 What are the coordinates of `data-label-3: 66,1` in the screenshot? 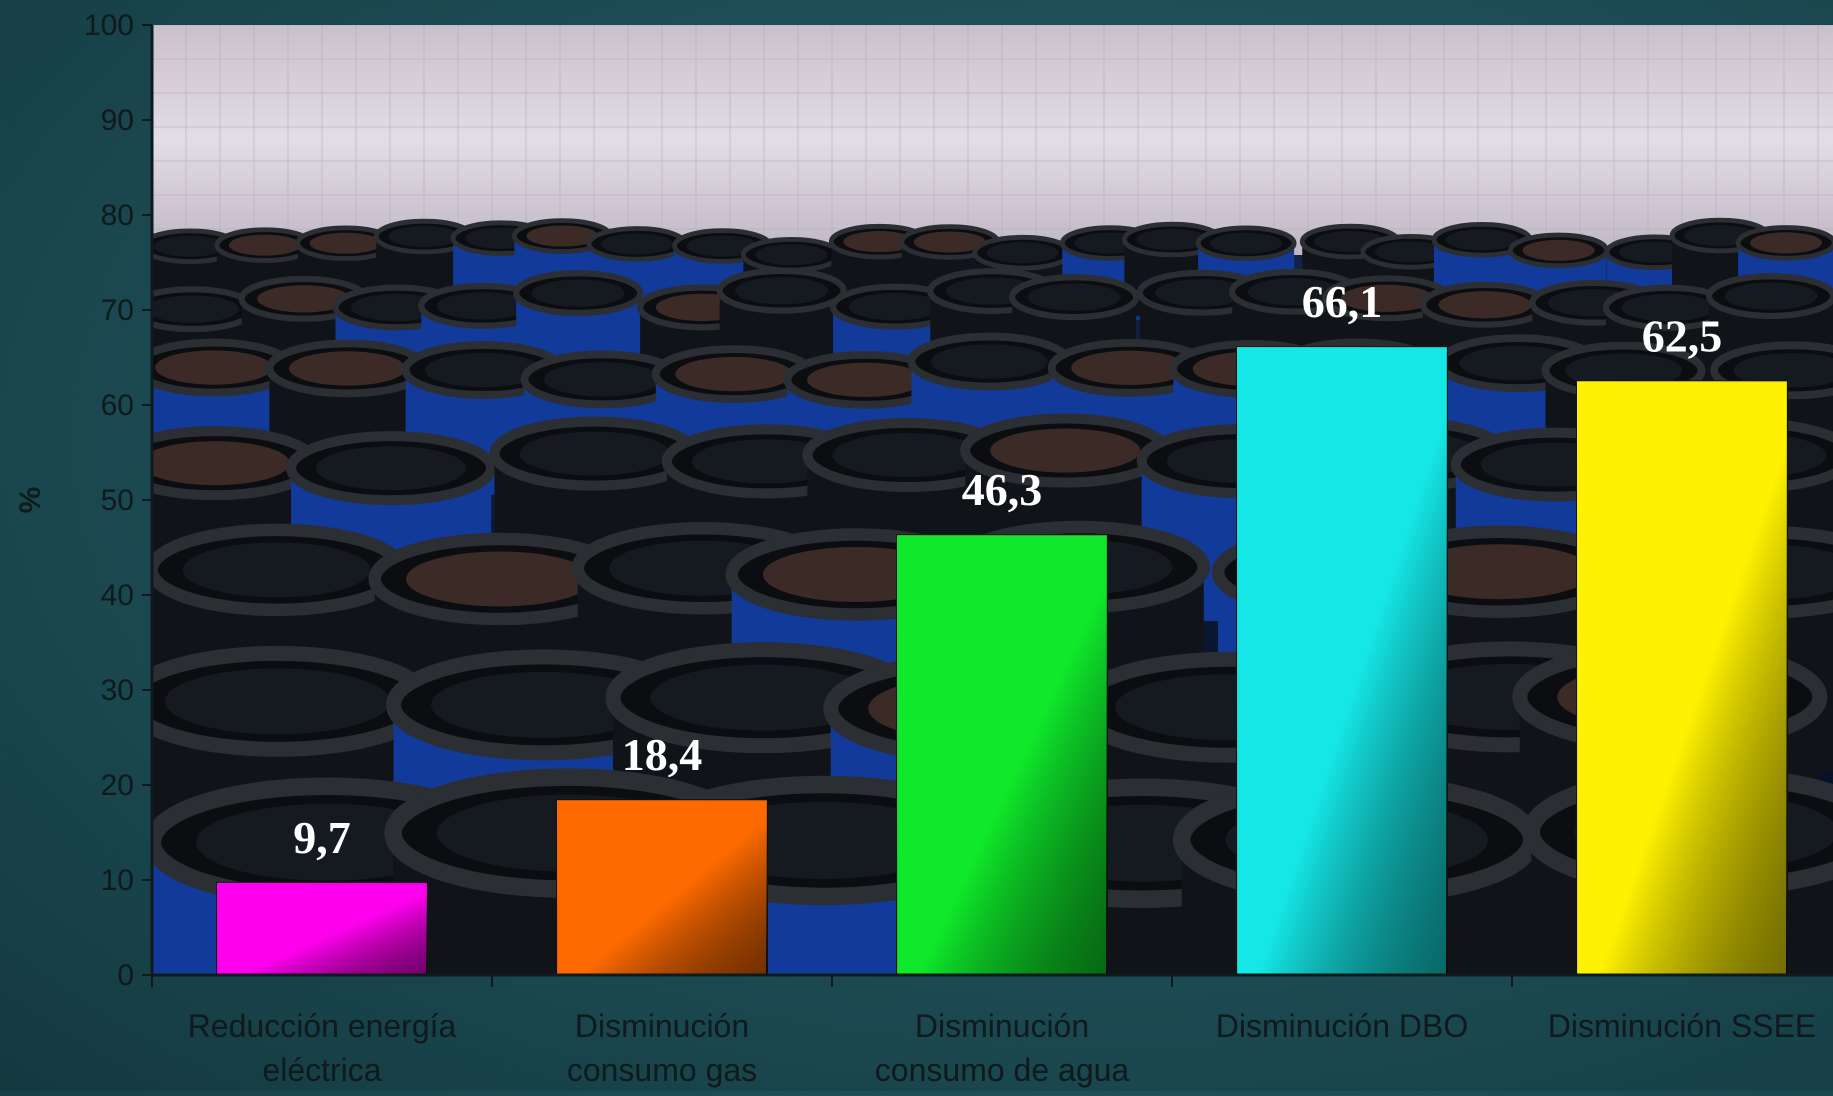 It's located at (1342, 301).